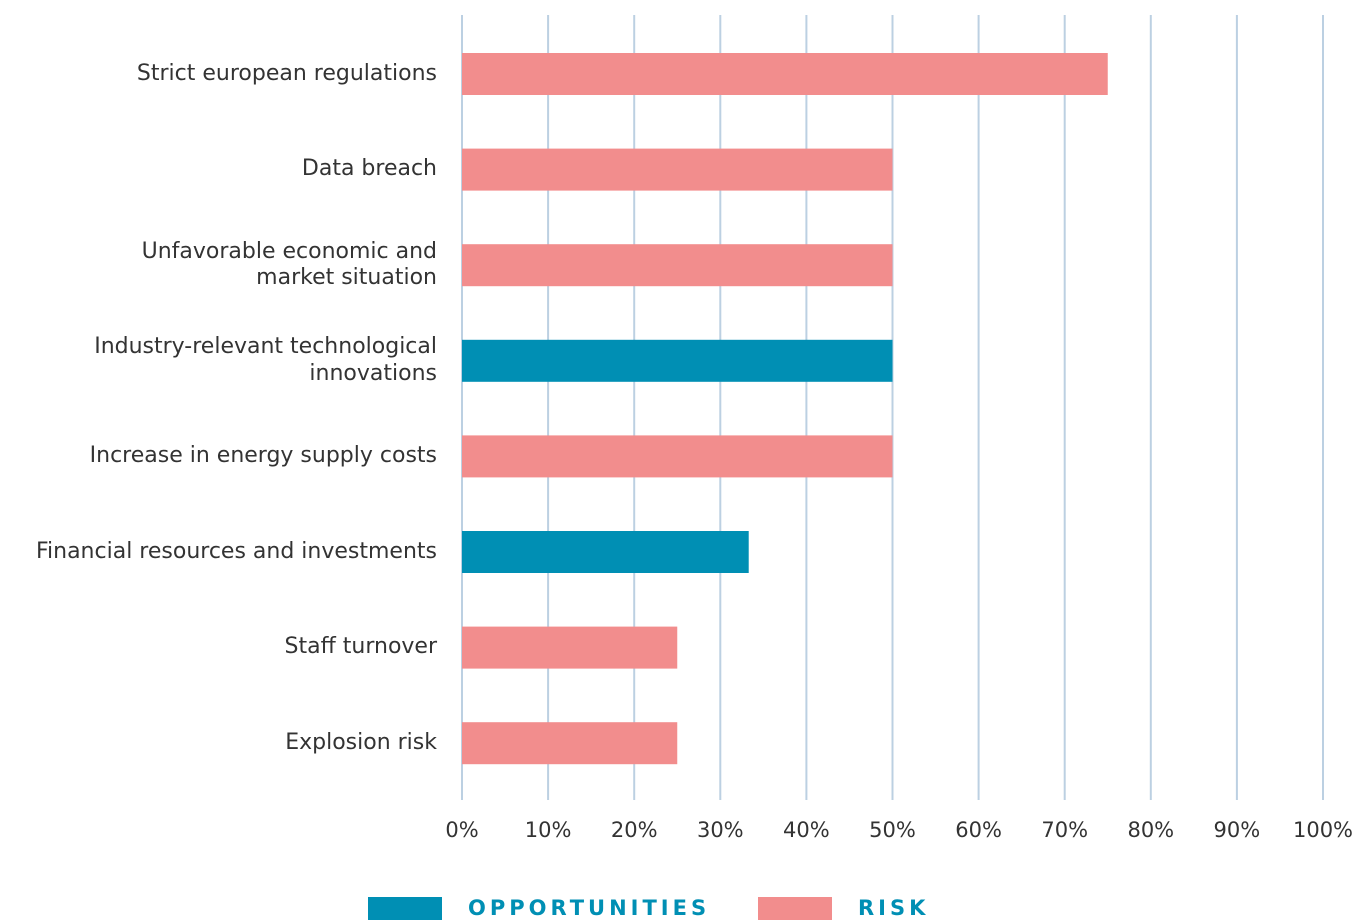  What do you see at coordinates (1237, 830) in the screenshot?
I see `x-tick-label: 90%` at bounding box center [1237, 830].